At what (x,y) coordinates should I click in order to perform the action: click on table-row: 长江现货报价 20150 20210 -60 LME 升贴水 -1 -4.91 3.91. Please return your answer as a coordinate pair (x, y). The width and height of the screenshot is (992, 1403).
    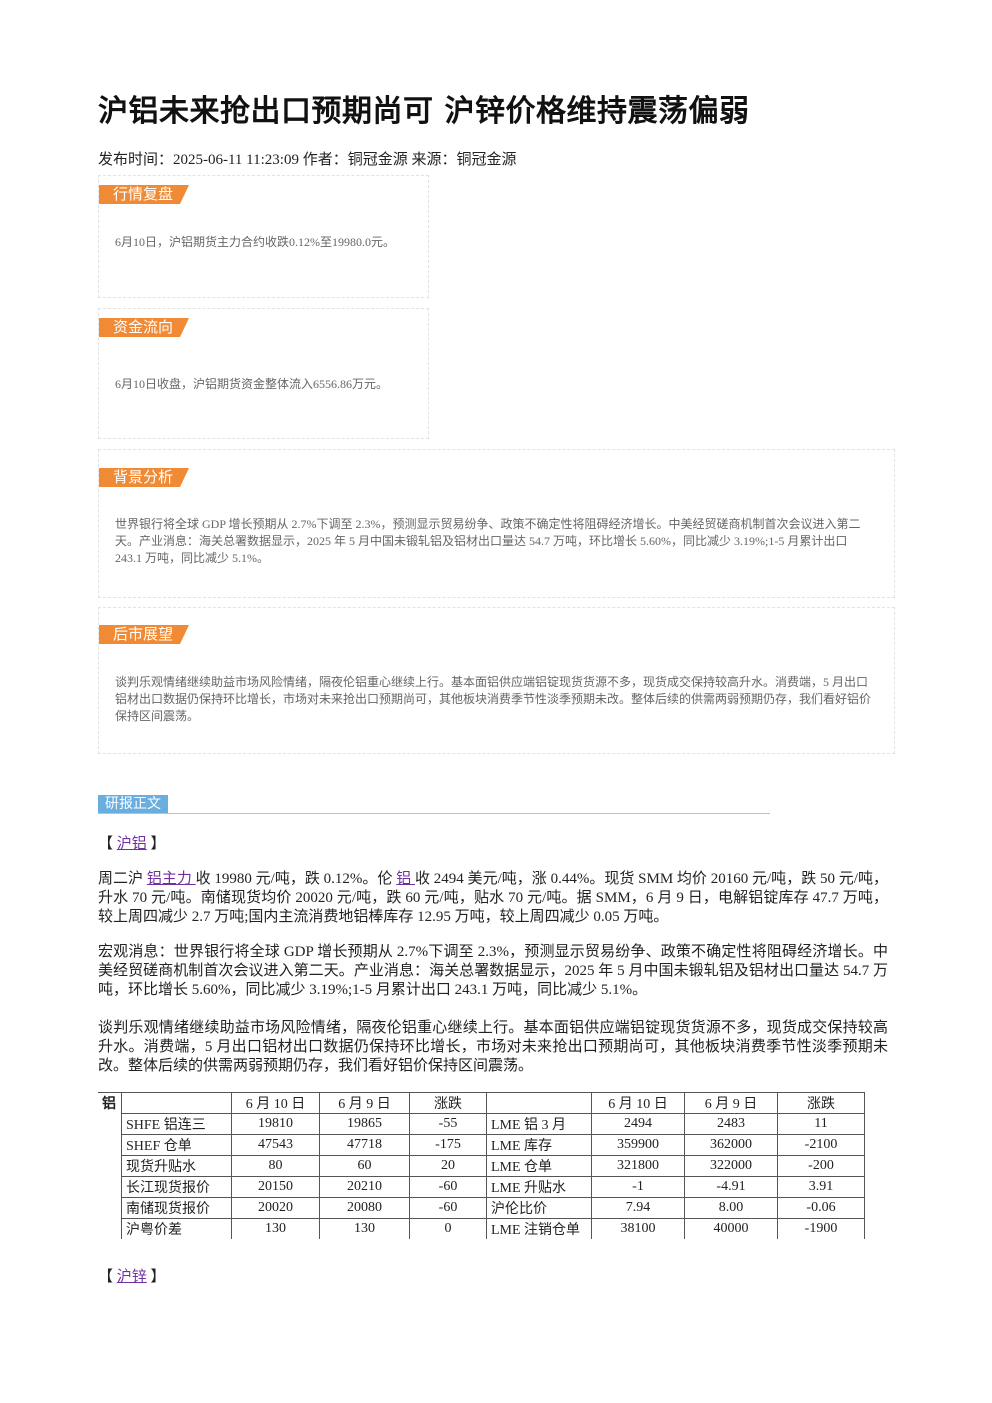
    Looking at the image, I should click on (481, 1187).